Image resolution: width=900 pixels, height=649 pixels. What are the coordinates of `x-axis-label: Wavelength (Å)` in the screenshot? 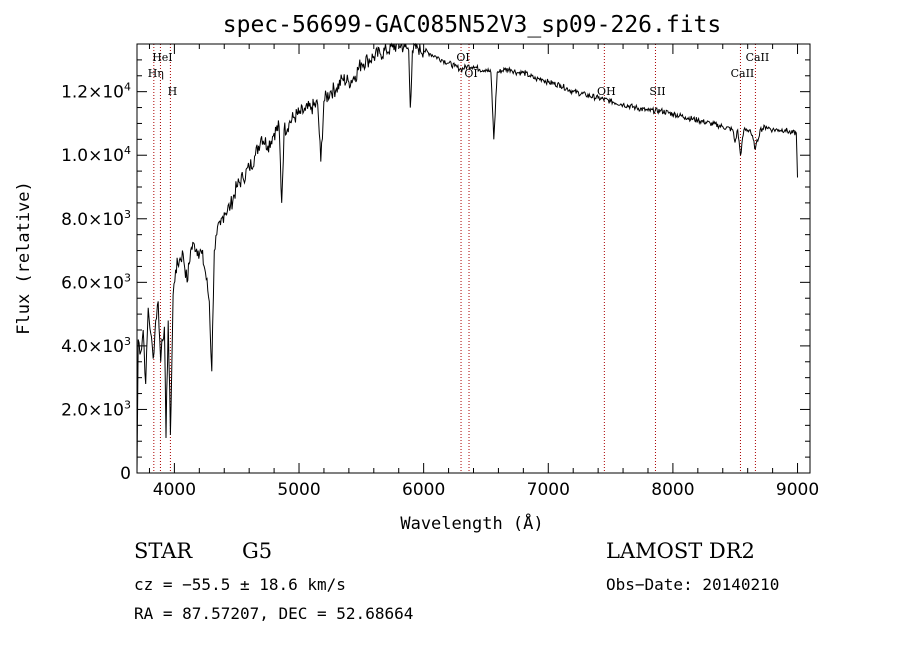 It's located at (471, 523).